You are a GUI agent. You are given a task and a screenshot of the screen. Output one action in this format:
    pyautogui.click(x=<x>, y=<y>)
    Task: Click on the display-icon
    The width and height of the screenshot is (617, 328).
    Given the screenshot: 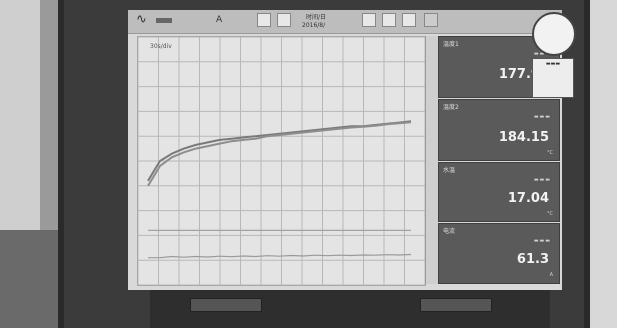 What is the action you would take?
    pyautogui.click(x=409, y=20)
    